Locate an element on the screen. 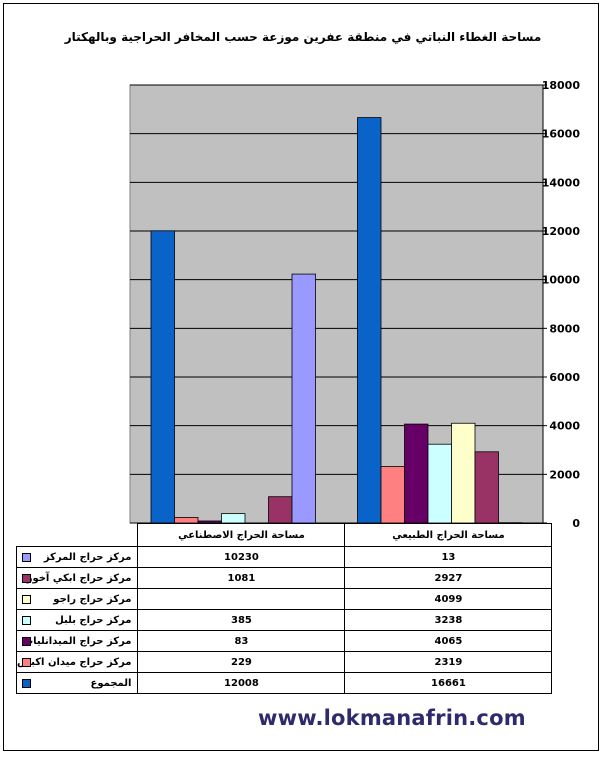 The width and height of the screenshot is (606, 757). legend-entry: المجموع is located at coordinates (77, 683).